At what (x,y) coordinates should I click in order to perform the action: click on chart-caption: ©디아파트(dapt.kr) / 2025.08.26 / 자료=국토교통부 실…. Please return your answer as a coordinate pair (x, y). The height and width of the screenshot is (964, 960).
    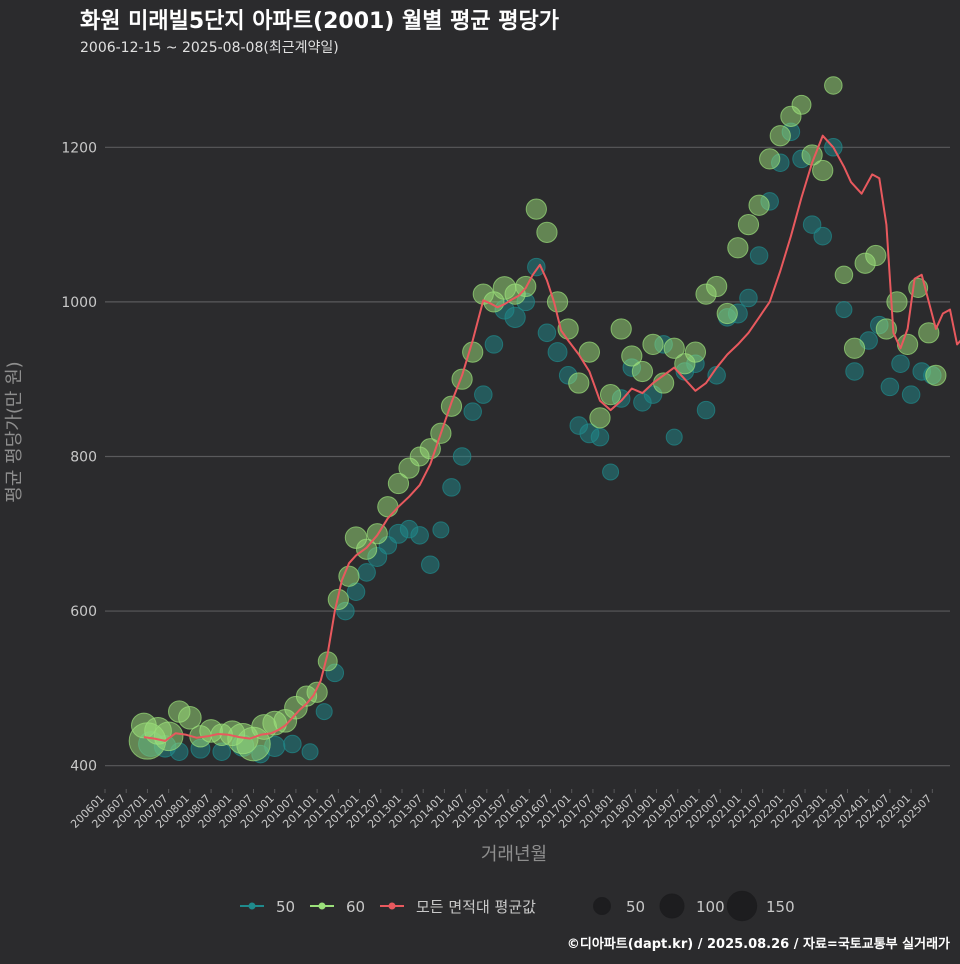
    Looking at the image, I should click on (758, 944).